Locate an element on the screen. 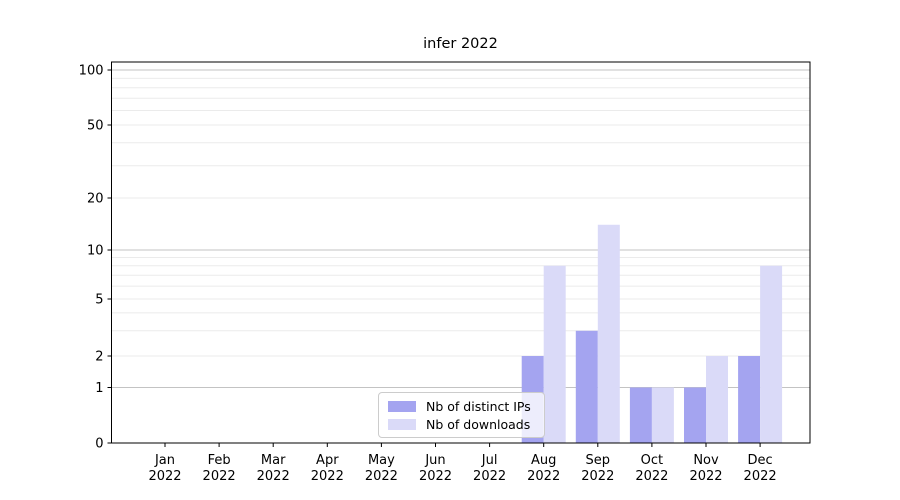  x-tick-label: Aug 2022 is located at coordinates (543, 468).